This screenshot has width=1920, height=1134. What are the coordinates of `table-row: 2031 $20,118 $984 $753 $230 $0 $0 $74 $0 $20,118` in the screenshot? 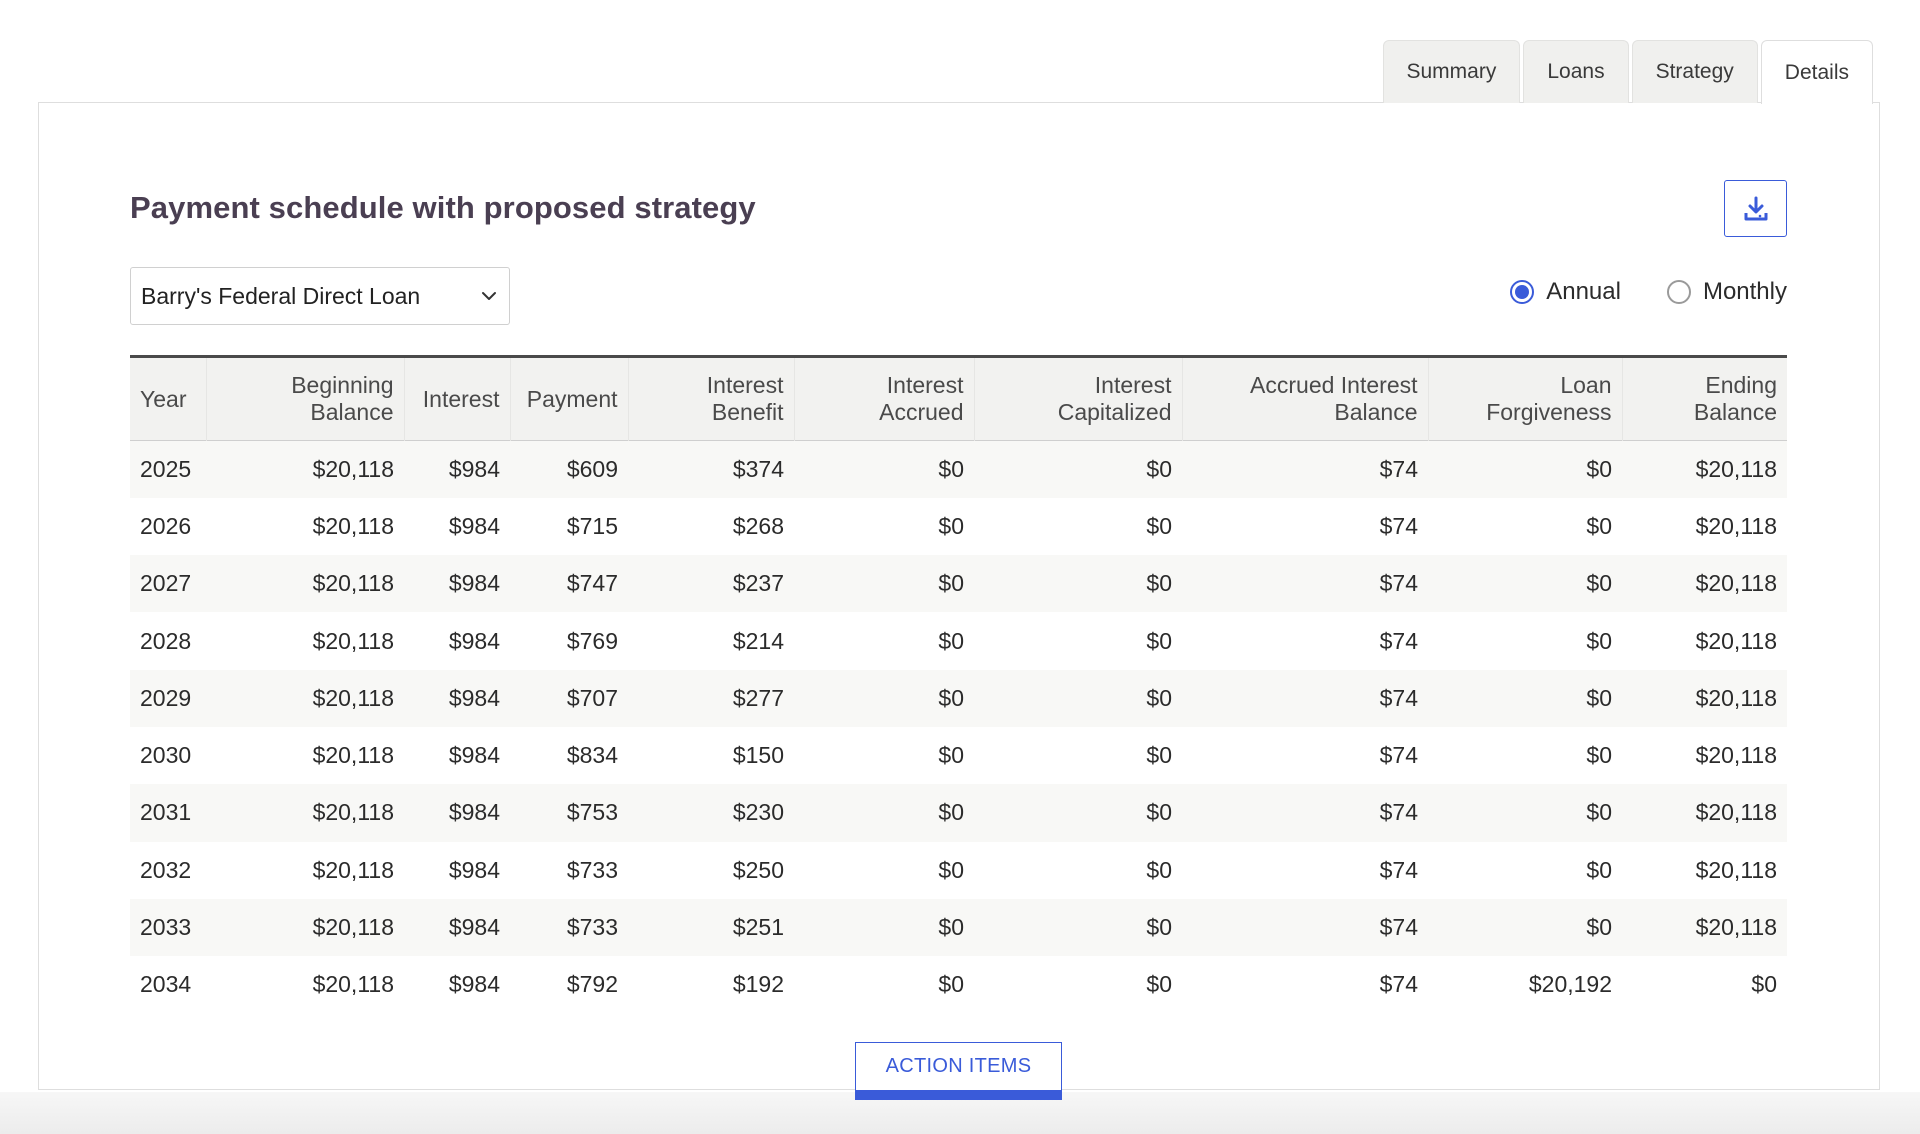 It's located at (958, 813).